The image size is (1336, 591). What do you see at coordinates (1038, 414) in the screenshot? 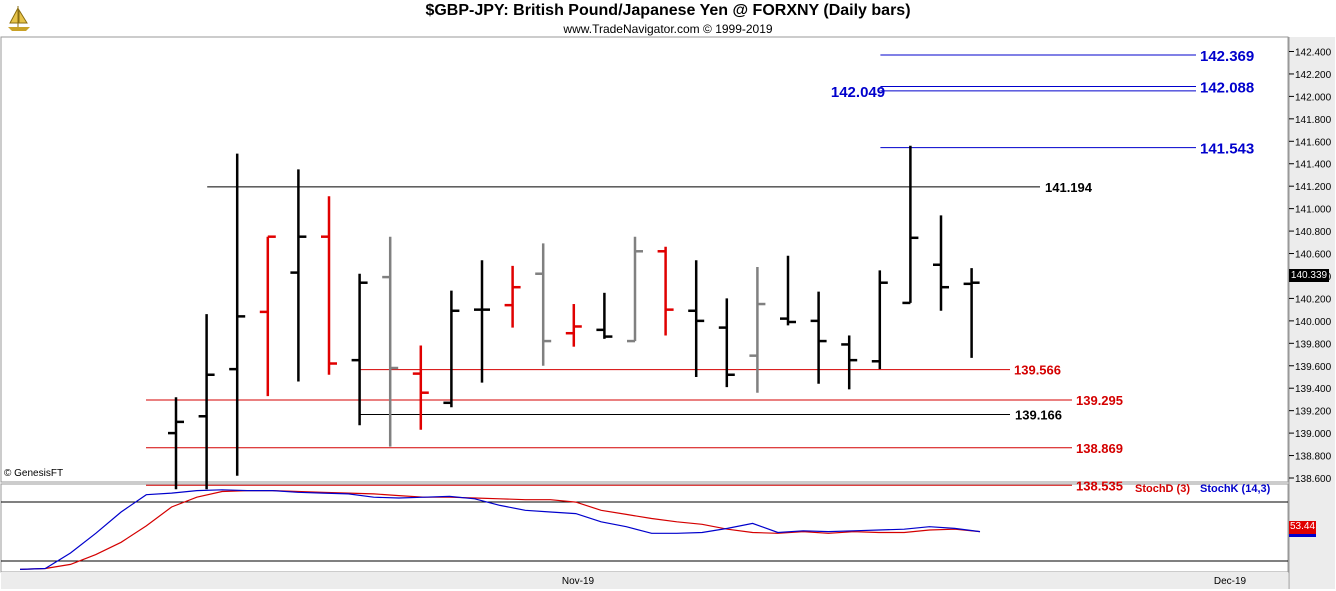
I see `level-label: 139.166` at bounding box center [1038, 414].